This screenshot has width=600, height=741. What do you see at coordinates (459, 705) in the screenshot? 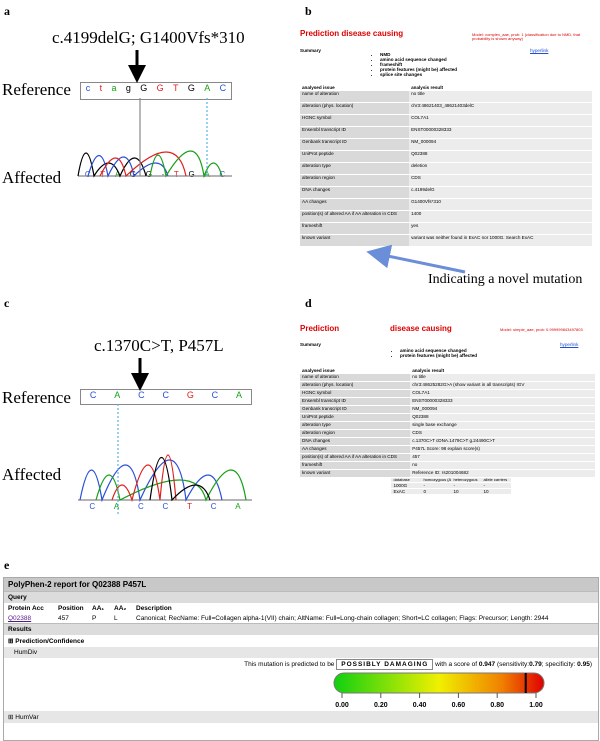
I see `tick-label: 0.60` at bounding box center [459, 705].